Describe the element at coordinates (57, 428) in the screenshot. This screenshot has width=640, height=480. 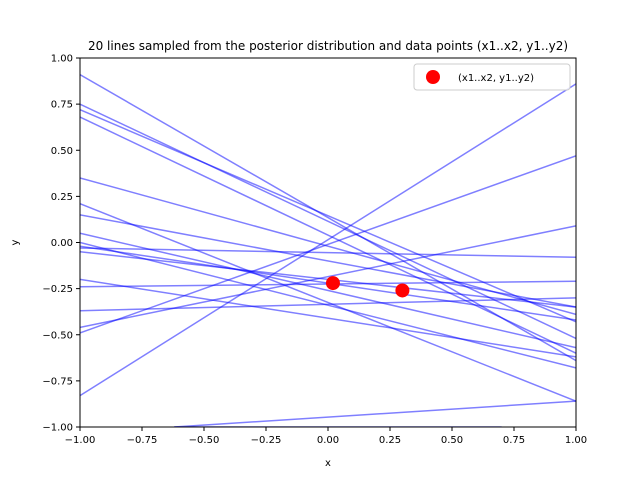
I see `y-tick-label: −1.00` at that location.